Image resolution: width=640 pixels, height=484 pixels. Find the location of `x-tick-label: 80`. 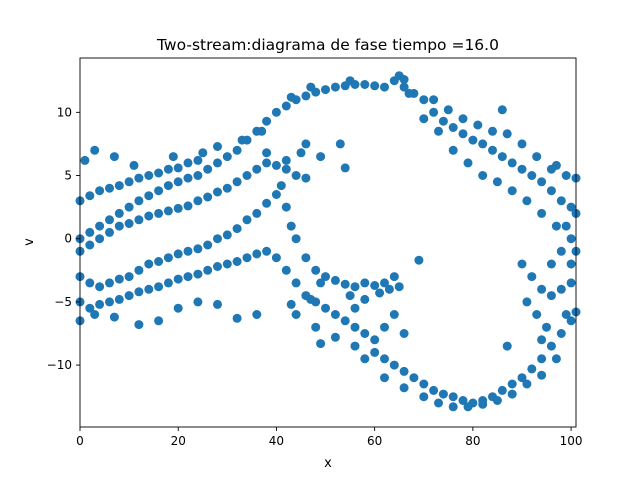

x-tick-label: 80 is located at coordinates (472, 441).